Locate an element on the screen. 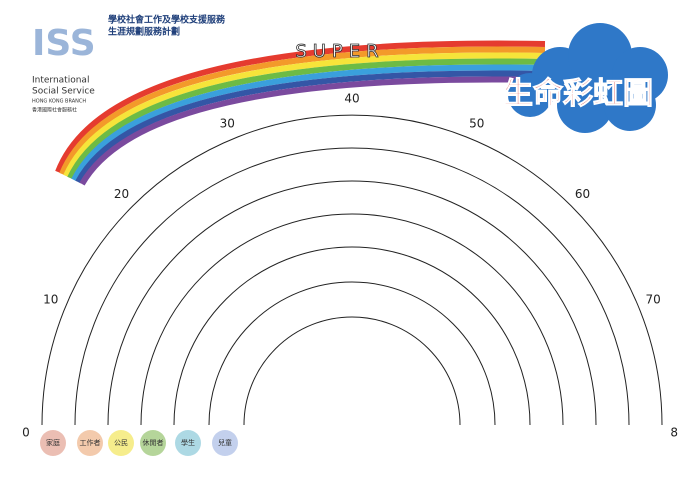 This screenshot has width=678, height=484. banner: SUPER is located at coordinates (339, 51).